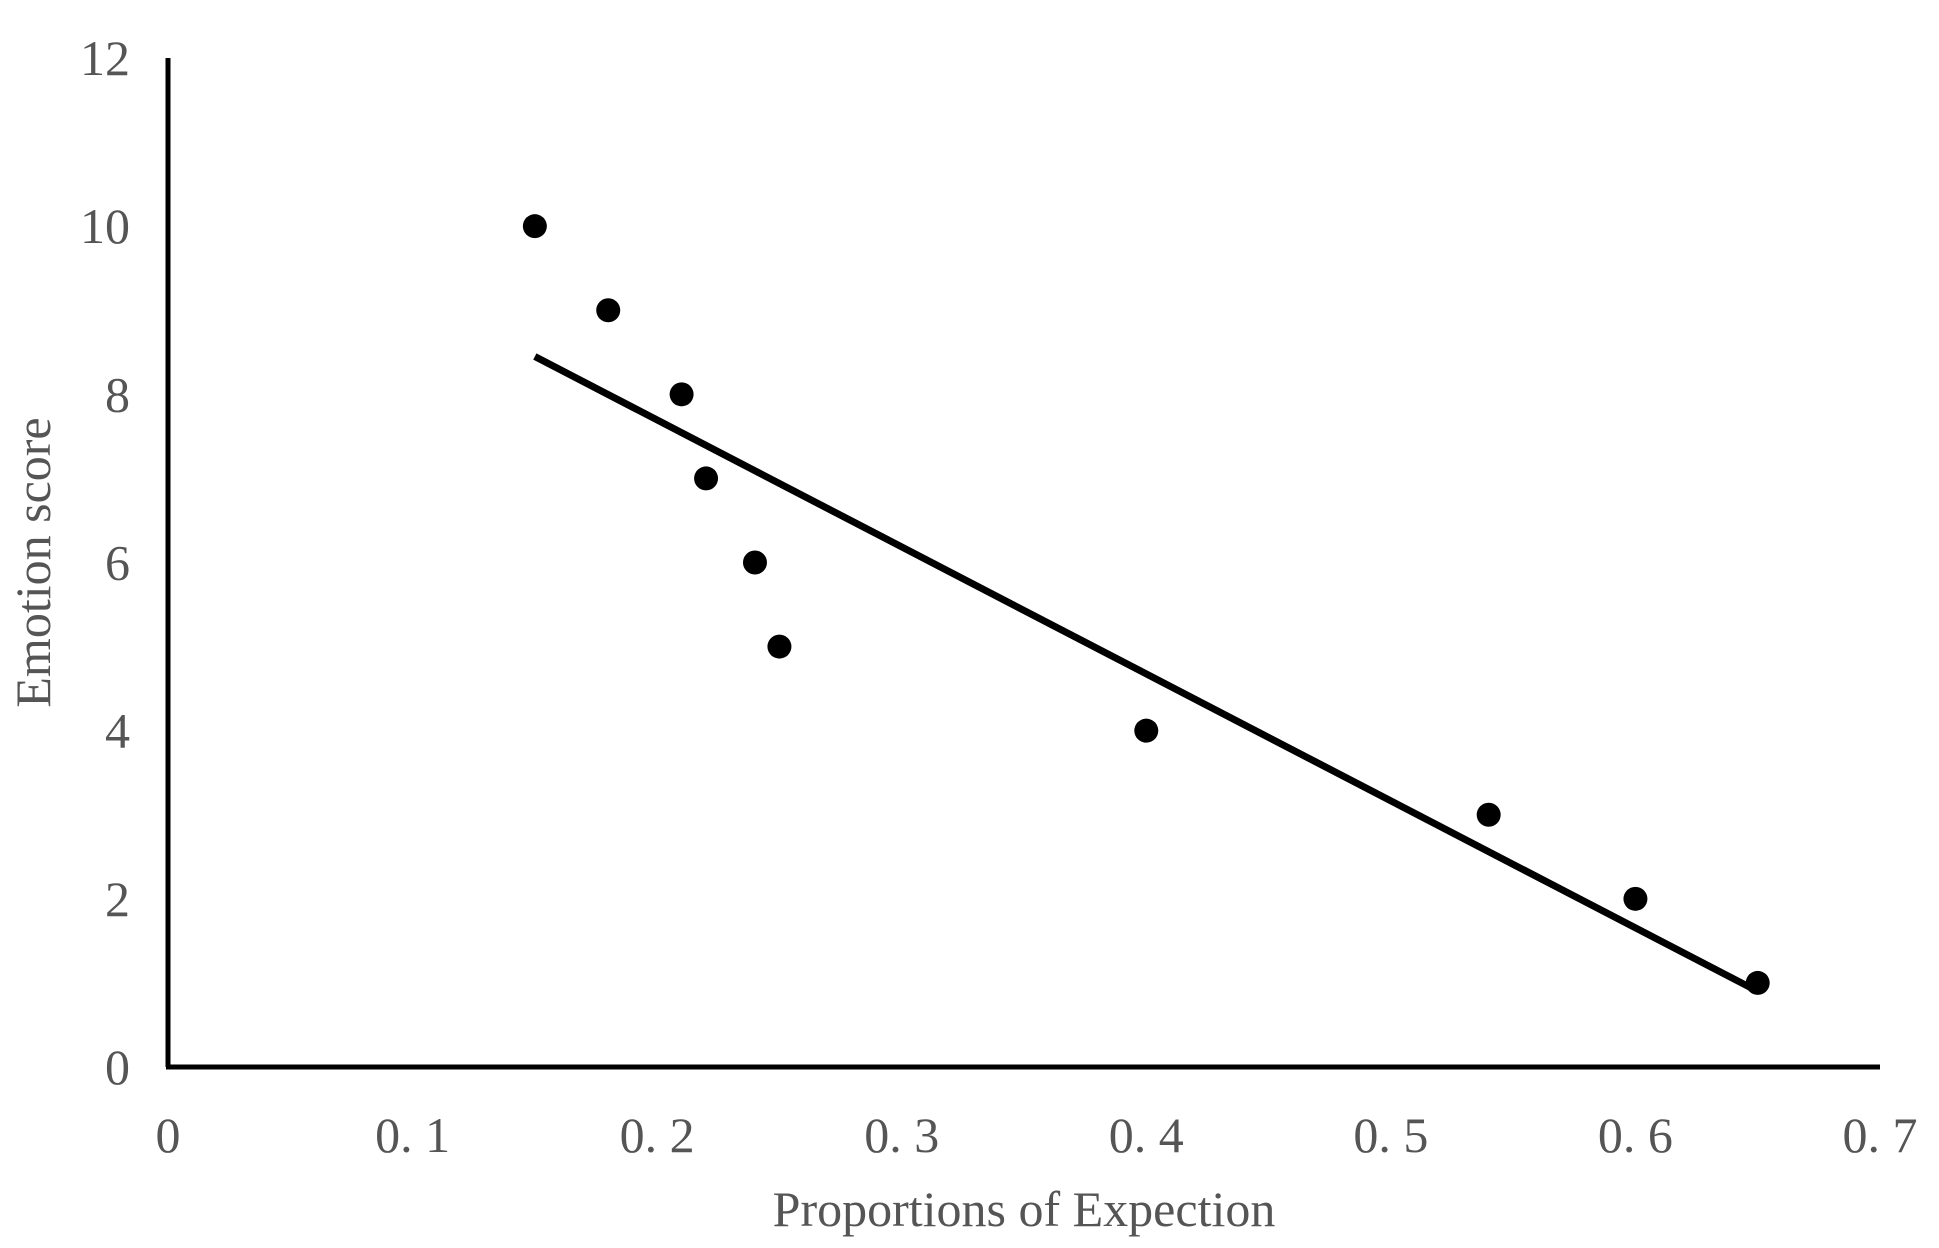 The height and width of the screenshot is (1248, 1939). I want to click on x-tick-label: 0. 7, so click(1880, 1135).